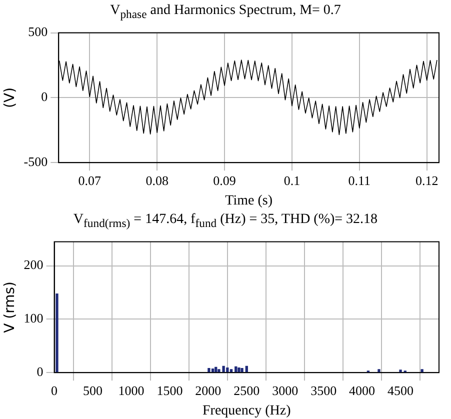 The image size is (451, 419). Describe the element at coordinates (34, 264) in the screenshot. I see `y-tick-label: 200` at that location.